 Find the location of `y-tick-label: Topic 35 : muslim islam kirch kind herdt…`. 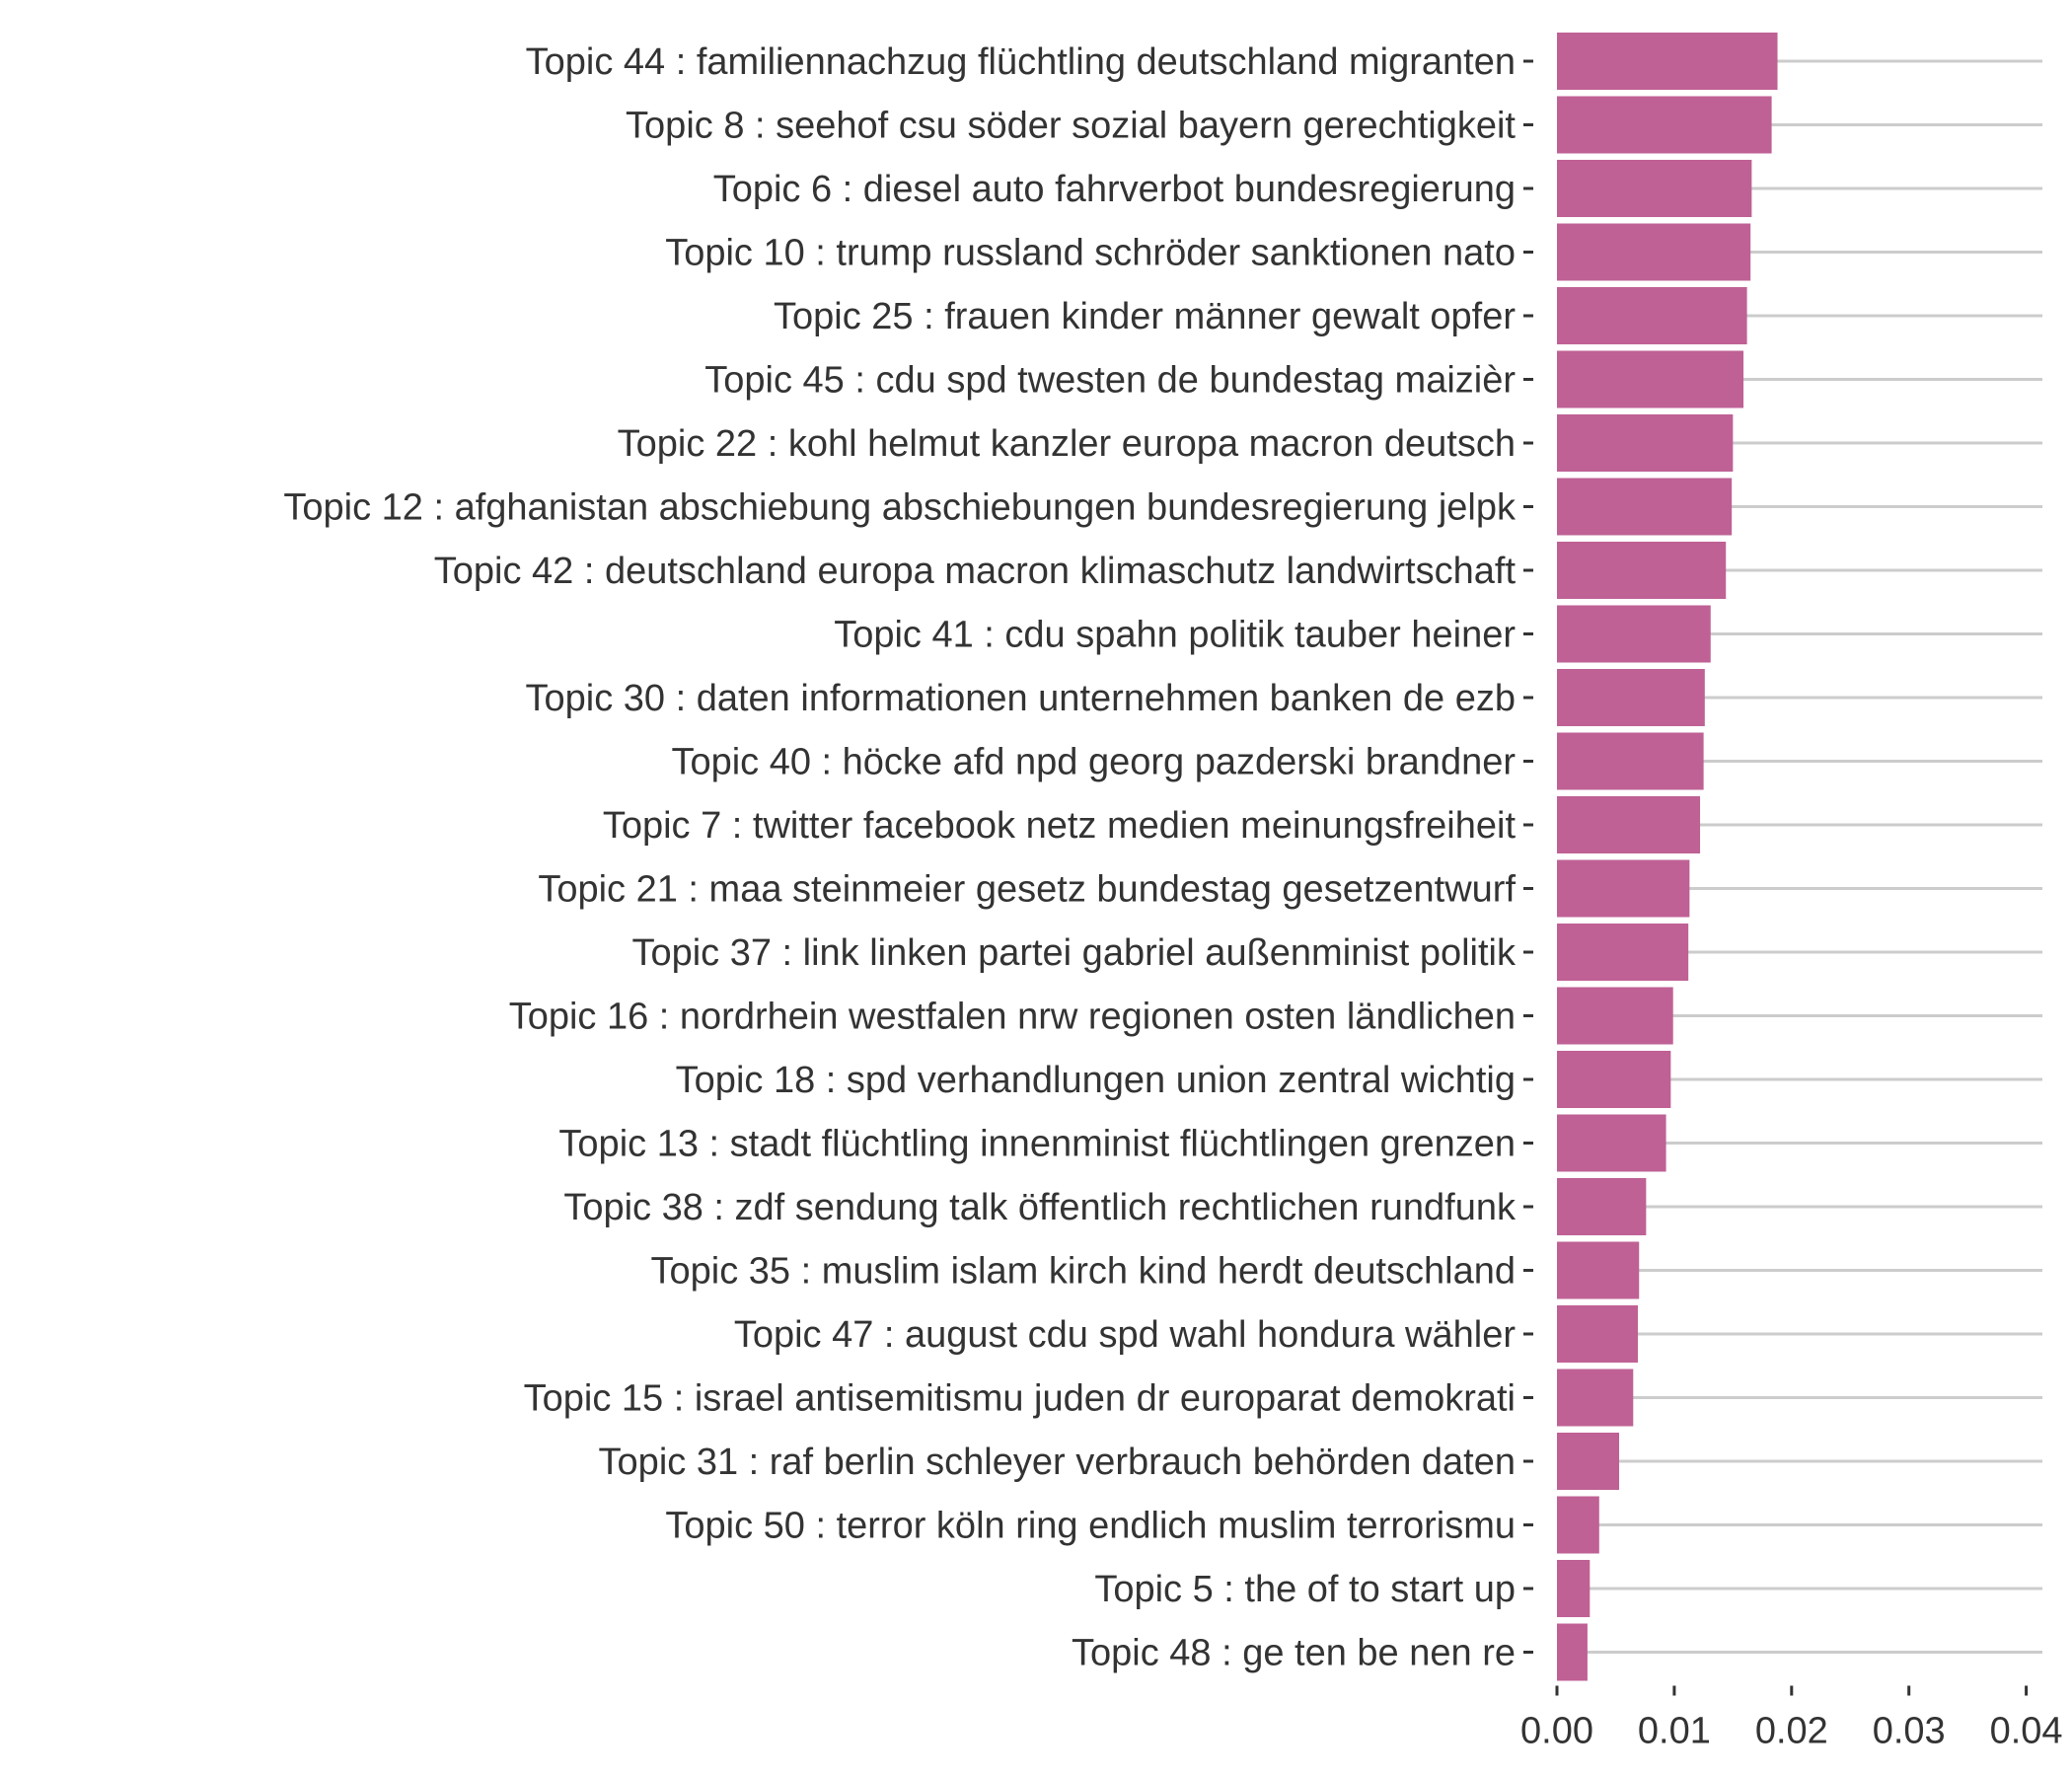

y-tick-label: Topic 35 : muslim islam kirch kind herdt… is located at coordinates (1084, 1272).